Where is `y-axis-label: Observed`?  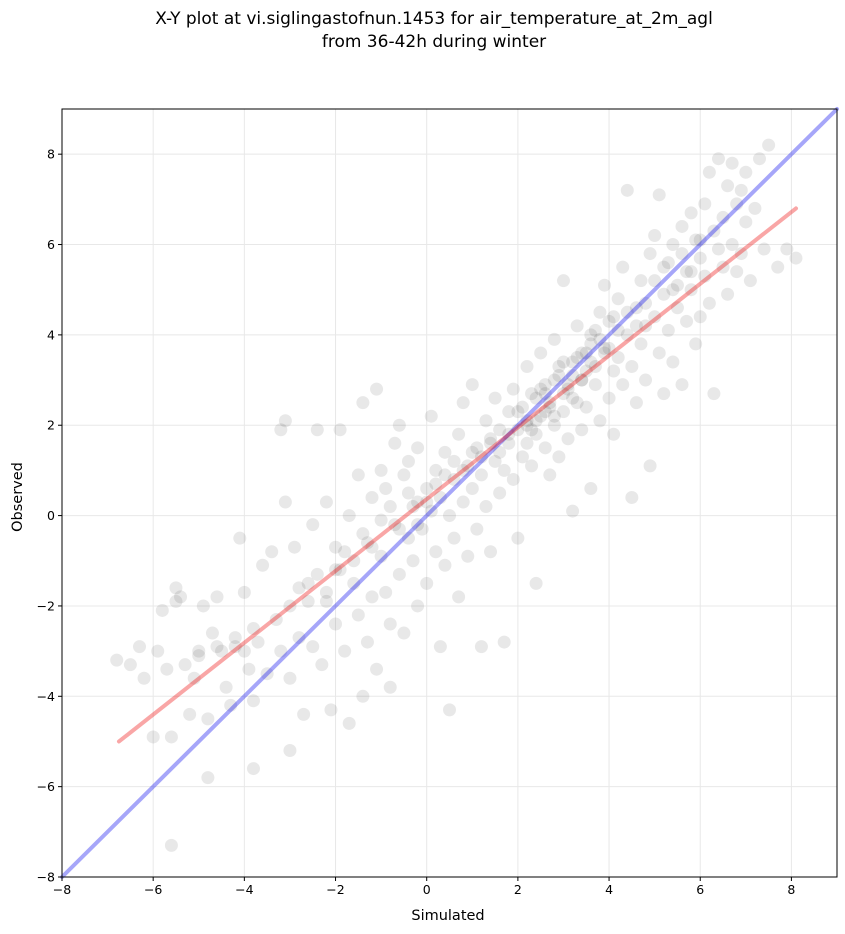 y-axis-label: Observed is located at coordinates (18, 497).